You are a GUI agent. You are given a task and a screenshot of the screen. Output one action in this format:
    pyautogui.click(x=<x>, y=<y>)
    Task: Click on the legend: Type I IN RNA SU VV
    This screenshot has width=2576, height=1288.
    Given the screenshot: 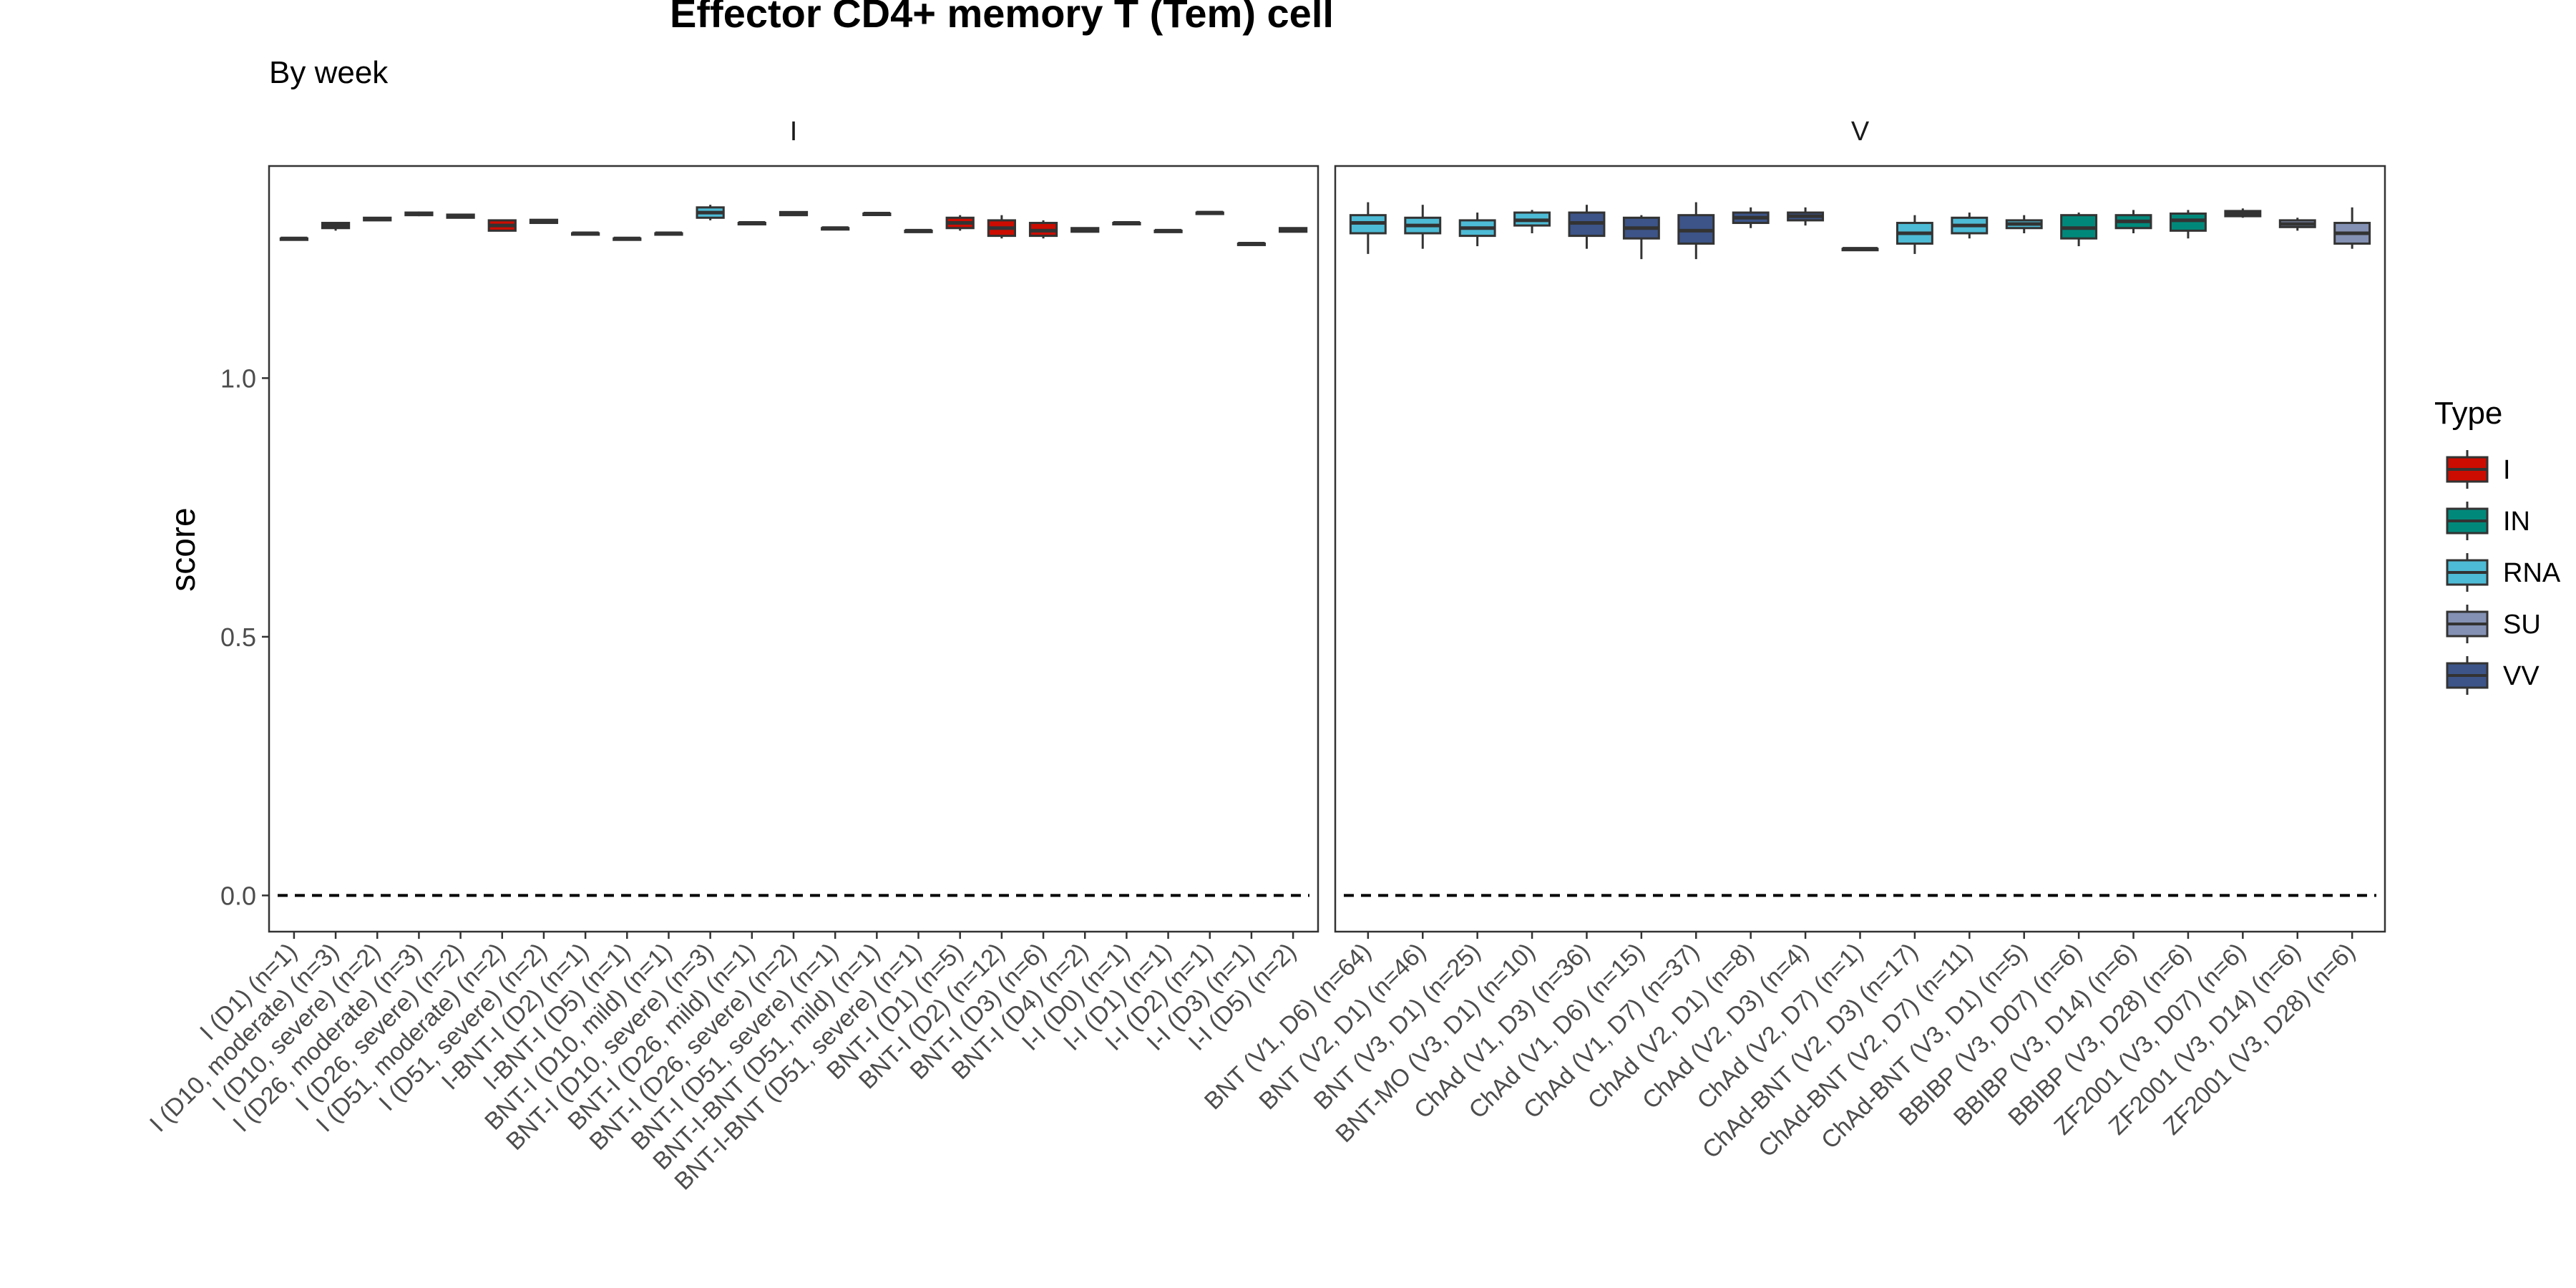 What is the action you would take?
    pyautogui.click(x=2497, y=545)
    